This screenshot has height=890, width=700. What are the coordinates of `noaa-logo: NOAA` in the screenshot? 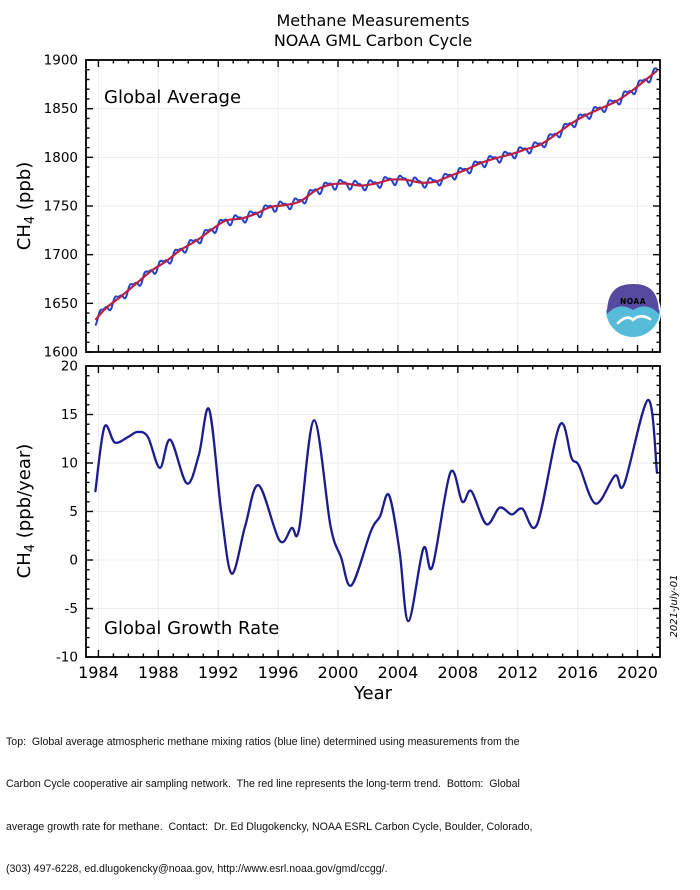 It's located at (633, 312).